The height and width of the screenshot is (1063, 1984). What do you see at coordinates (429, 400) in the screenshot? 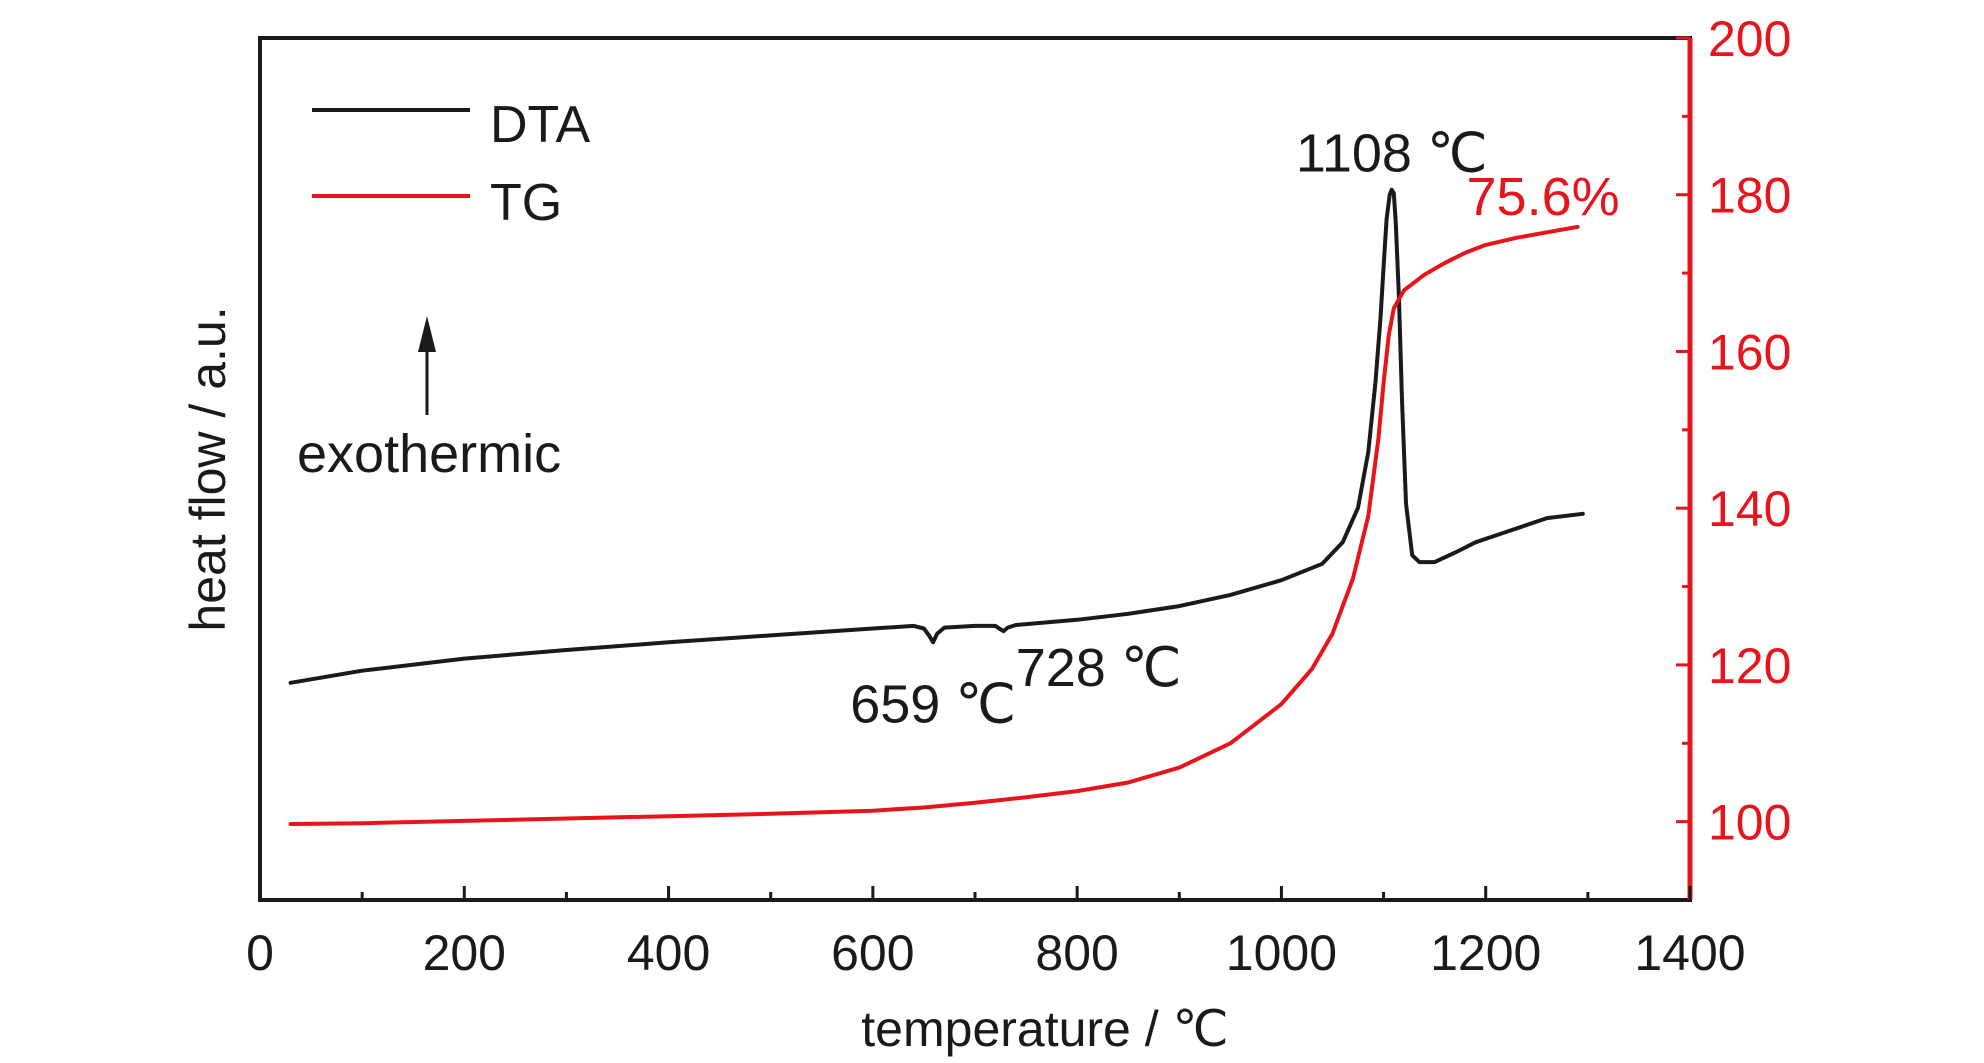
I see `exothermic-indicator: exothermic` at bounding box center [429, 400].